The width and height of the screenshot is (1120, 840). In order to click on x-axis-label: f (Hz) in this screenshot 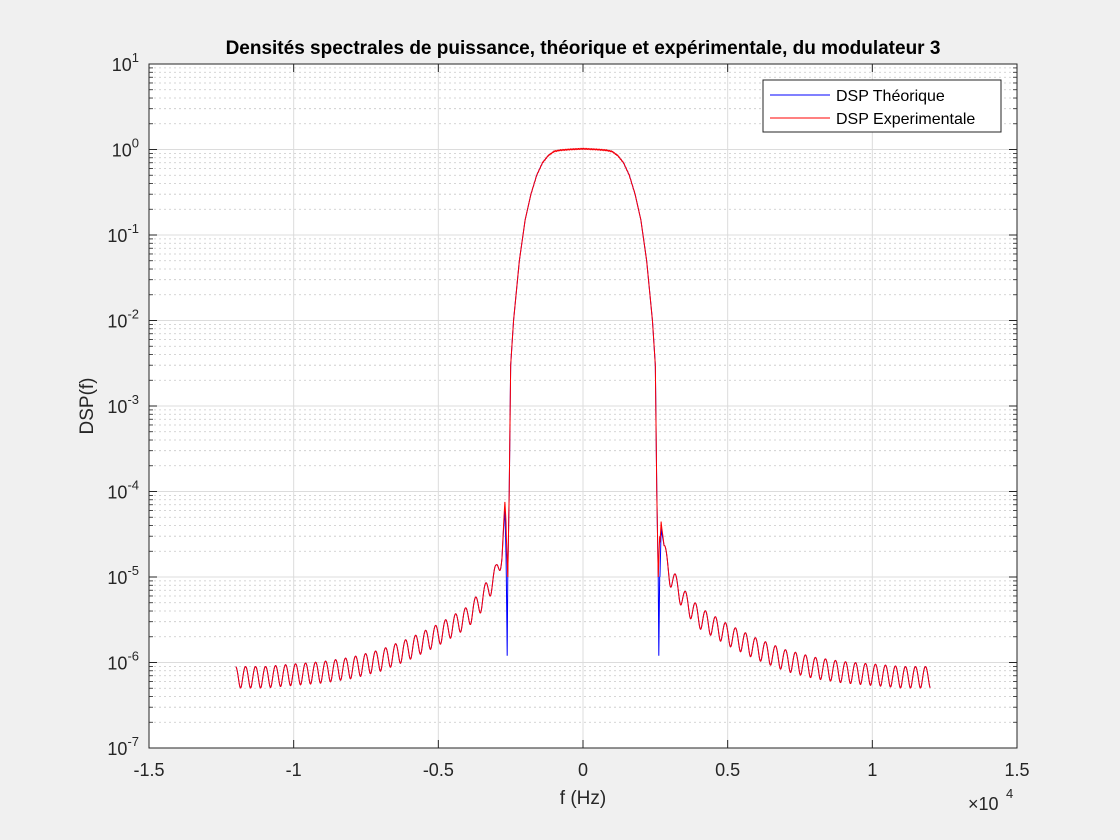, I will do `click(583, 798)`.